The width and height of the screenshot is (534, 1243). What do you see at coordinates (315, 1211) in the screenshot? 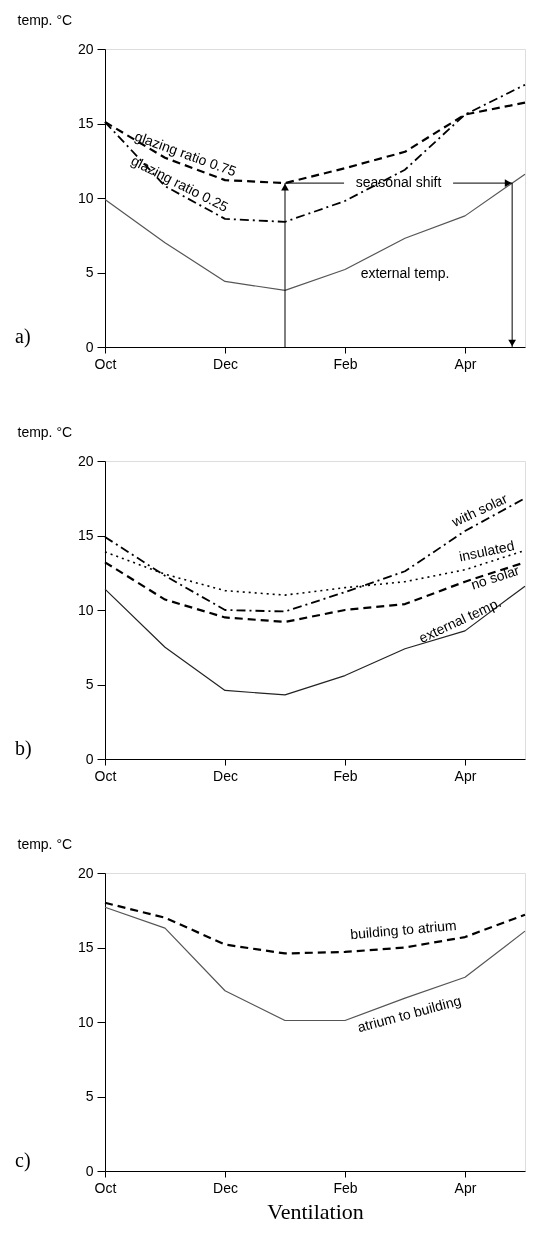
I see `x-axis-title: Ventilation` at bounding box center [315, 1211].